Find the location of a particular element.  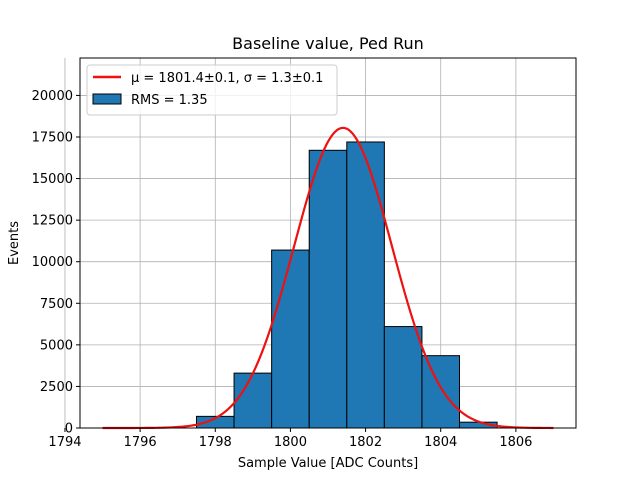

legend: μ = 1801.4±0.1, σ = 1.3±0.1 RMS = 1.35 is located at coordinates (212, 90).